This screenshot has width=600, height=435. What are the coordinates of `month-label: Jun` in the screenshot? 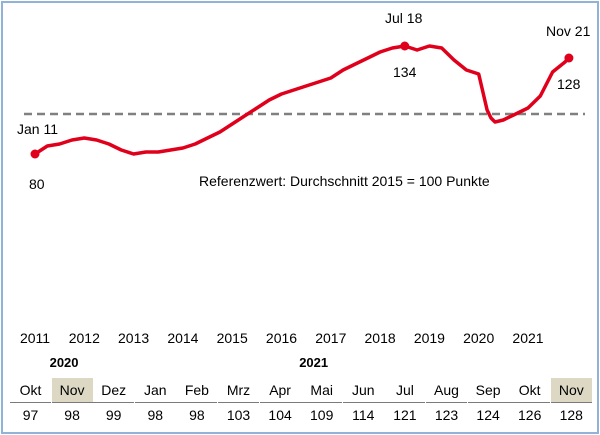 It's located at (363, 390).